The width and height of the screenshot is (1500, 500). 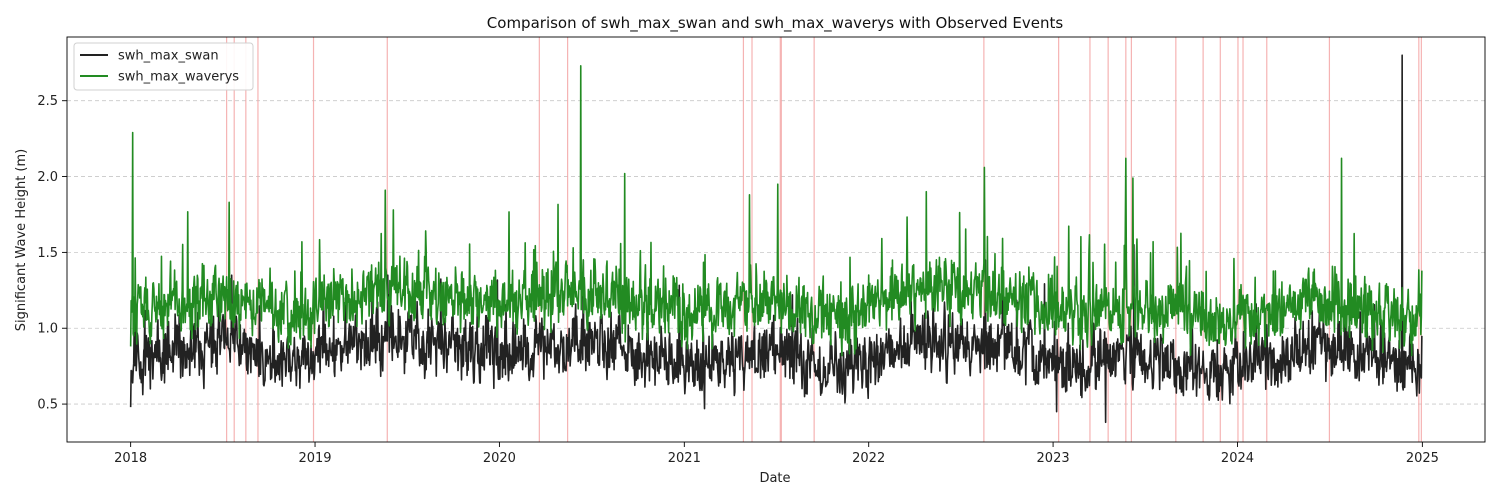 What do you see at coordinates (47, 253) in the screenshot?
I see `y-tick-label-2: 1.5` at bounding box center [47, 253].